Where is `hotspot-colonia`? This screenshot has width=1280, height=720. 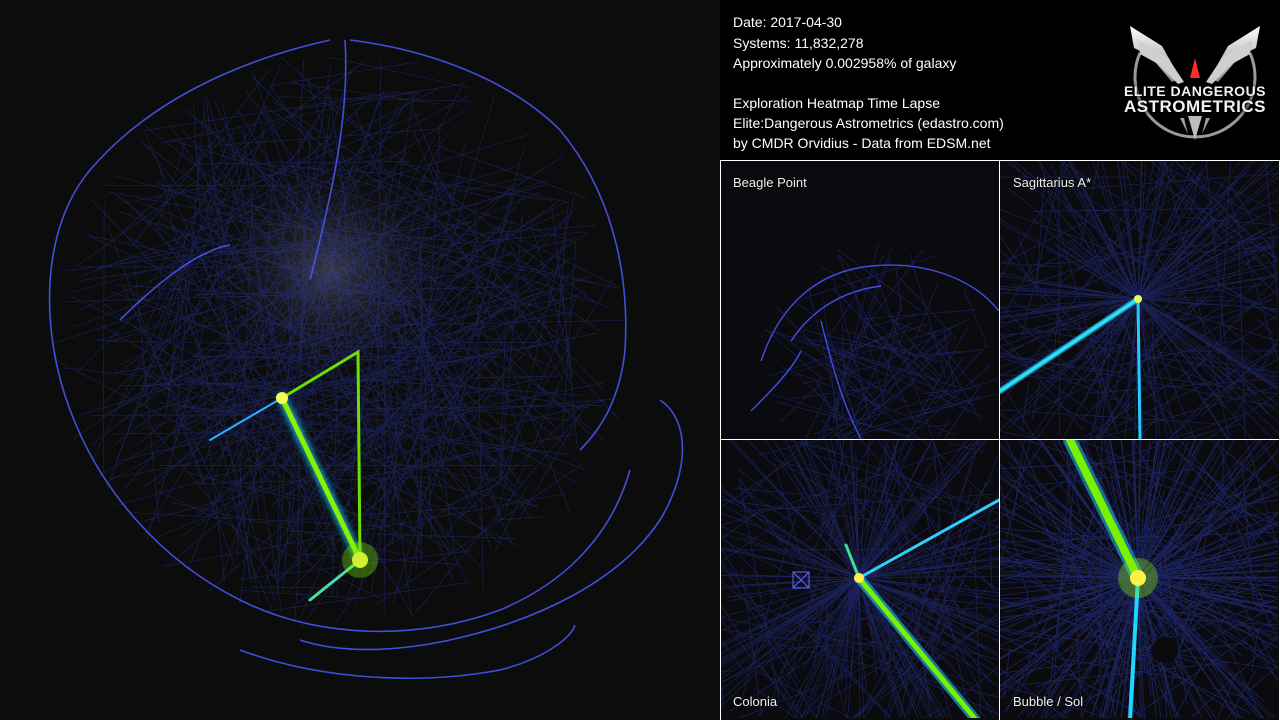
hotspot-colonia is located at coordinates (282, 398).